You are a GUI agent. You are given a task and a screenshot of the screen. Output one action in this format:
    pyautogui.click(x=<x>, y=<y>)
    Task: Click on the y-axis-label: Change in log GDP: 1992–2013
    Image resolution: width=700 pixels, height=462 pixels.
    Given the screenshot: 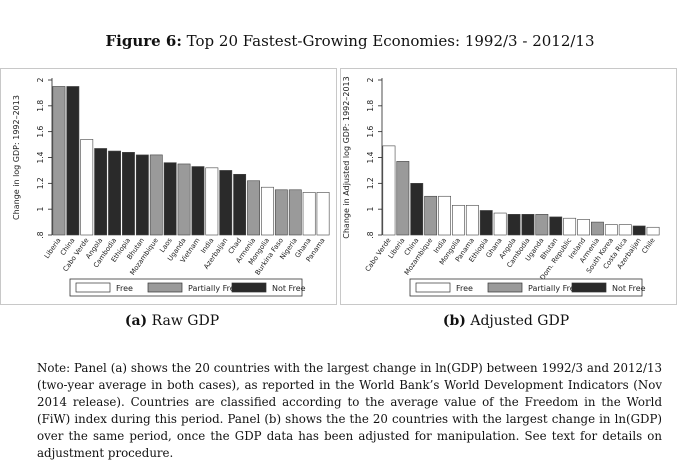 What is the action you would take?
    pyautogui.click(x=16, y=157)
    